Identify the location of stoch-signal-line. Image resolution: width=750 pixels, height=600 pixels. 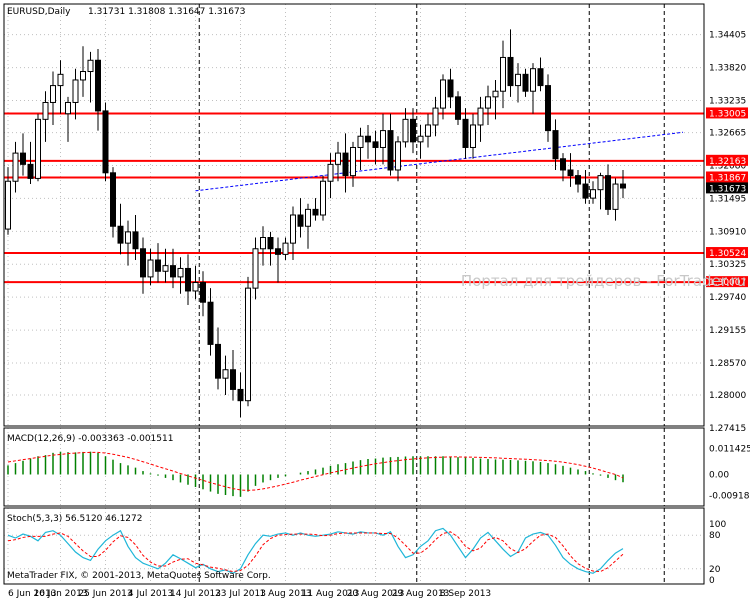
(315, 552).